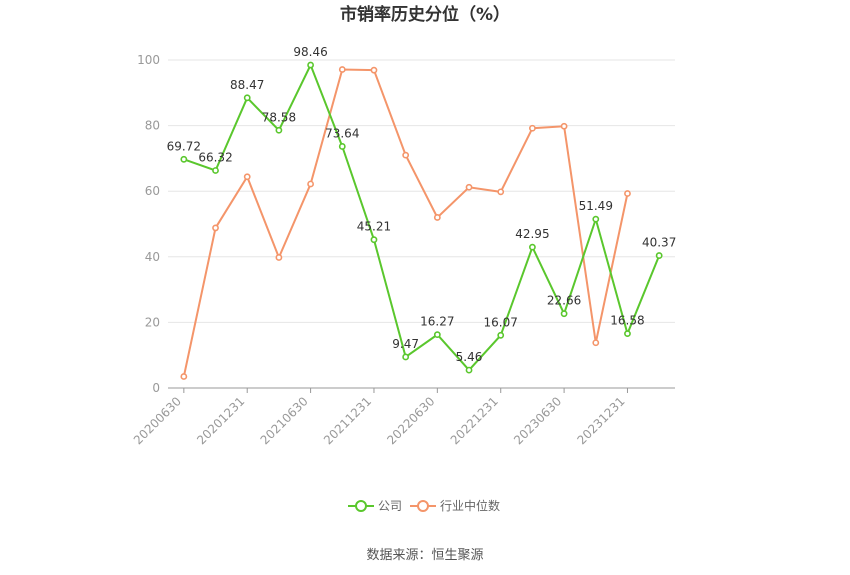 This screenshot has height=575, width=850. I want to click on data-label: 16.27, so click(437, 322).